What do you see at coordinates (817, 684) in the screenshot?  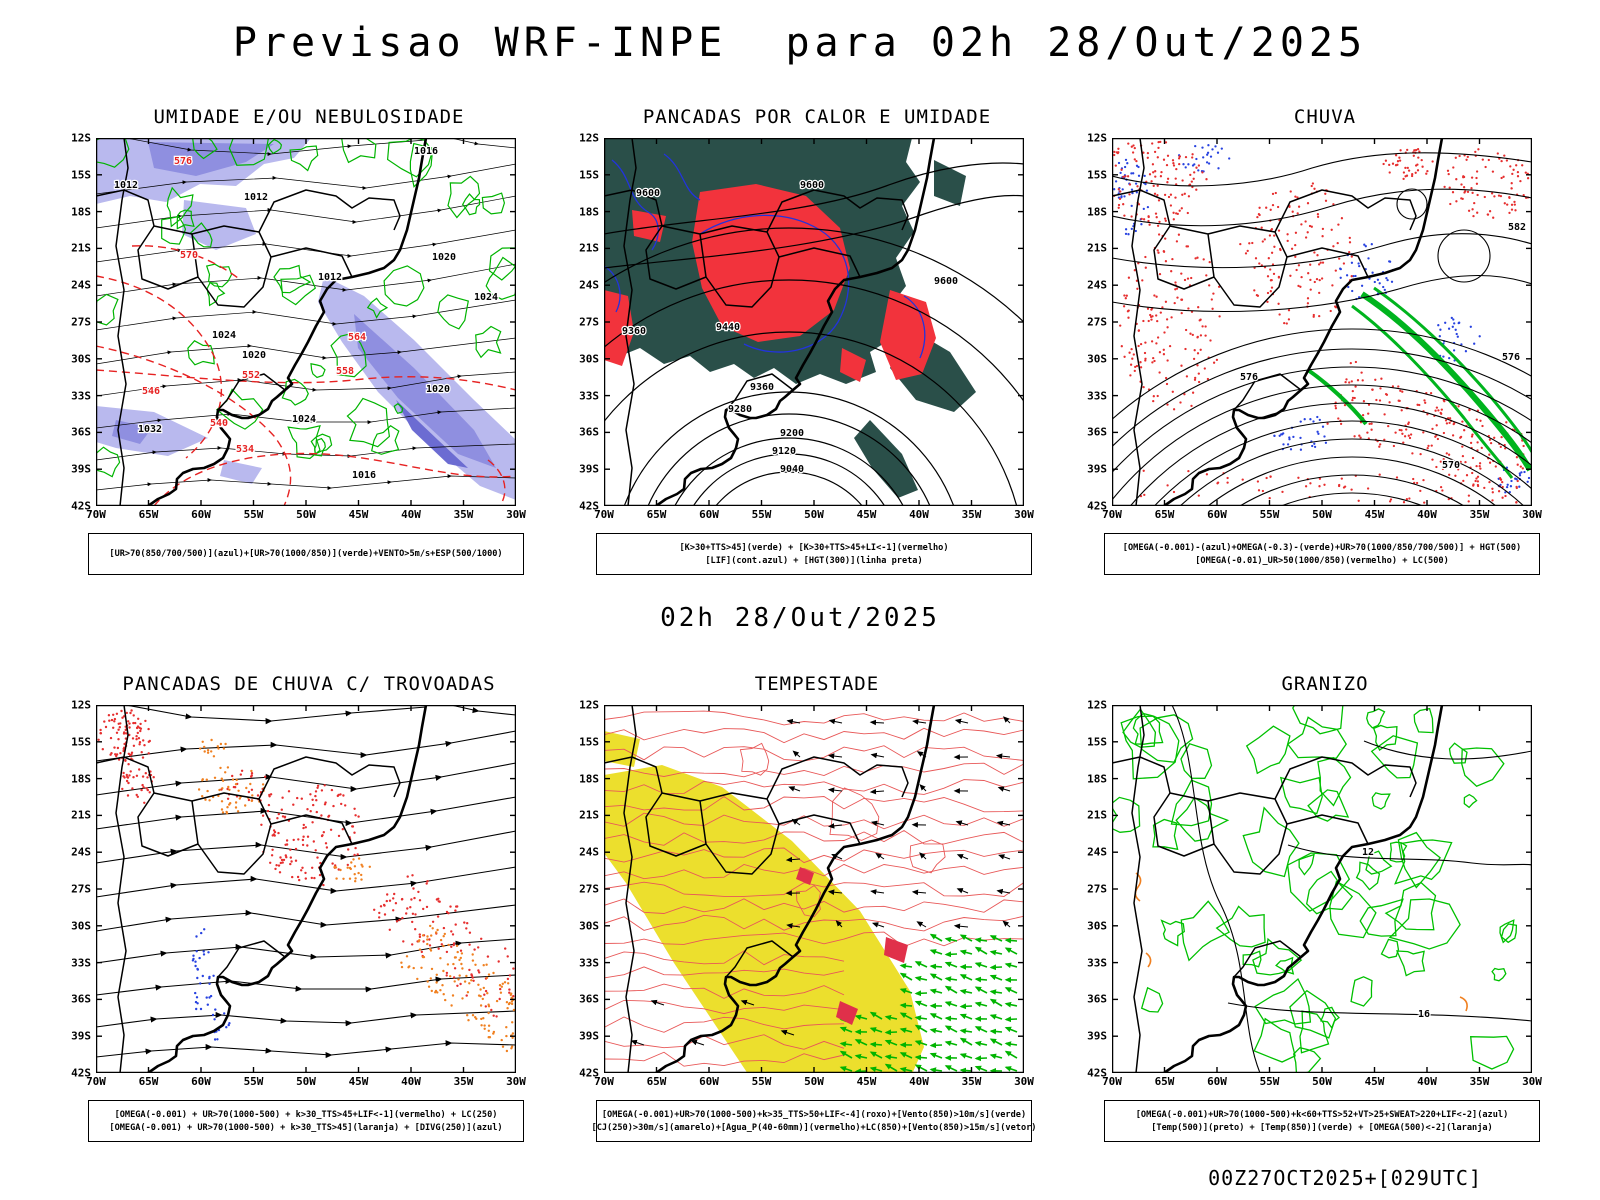 I see `panel-title-tempestade: TEMPESTADE` at bounding box center [817, 684].